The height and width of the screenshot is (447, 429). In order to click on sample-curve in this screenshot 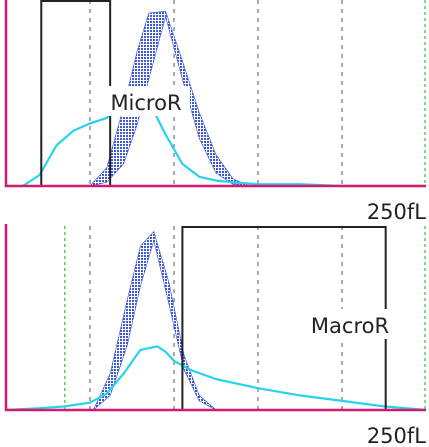, I will do `click(216, 378)`.